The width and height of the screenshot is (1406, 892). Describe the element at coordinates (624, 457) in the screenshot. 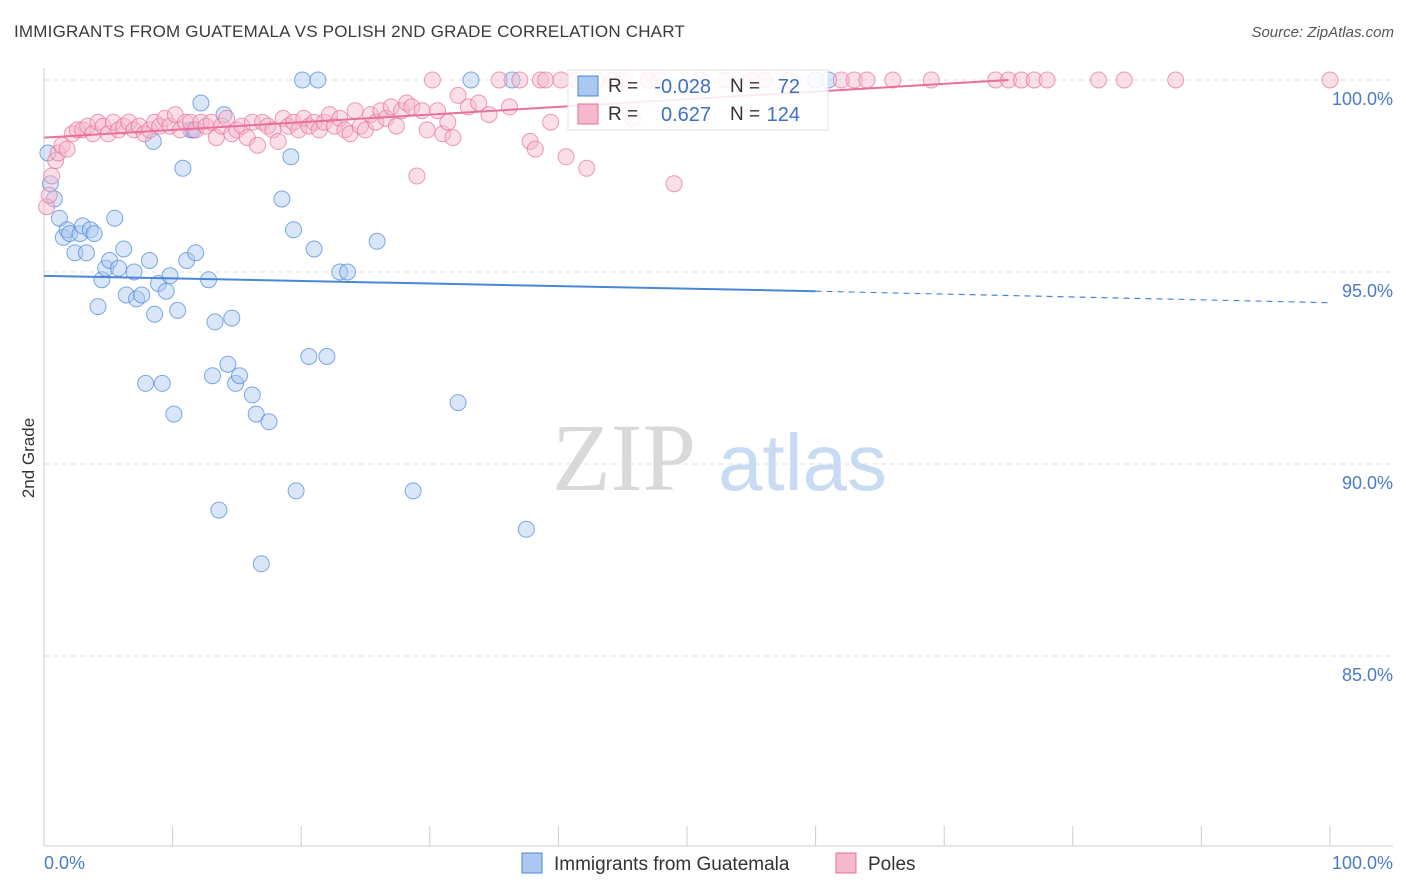

I see `watermark-zip: ZIP` at that location.